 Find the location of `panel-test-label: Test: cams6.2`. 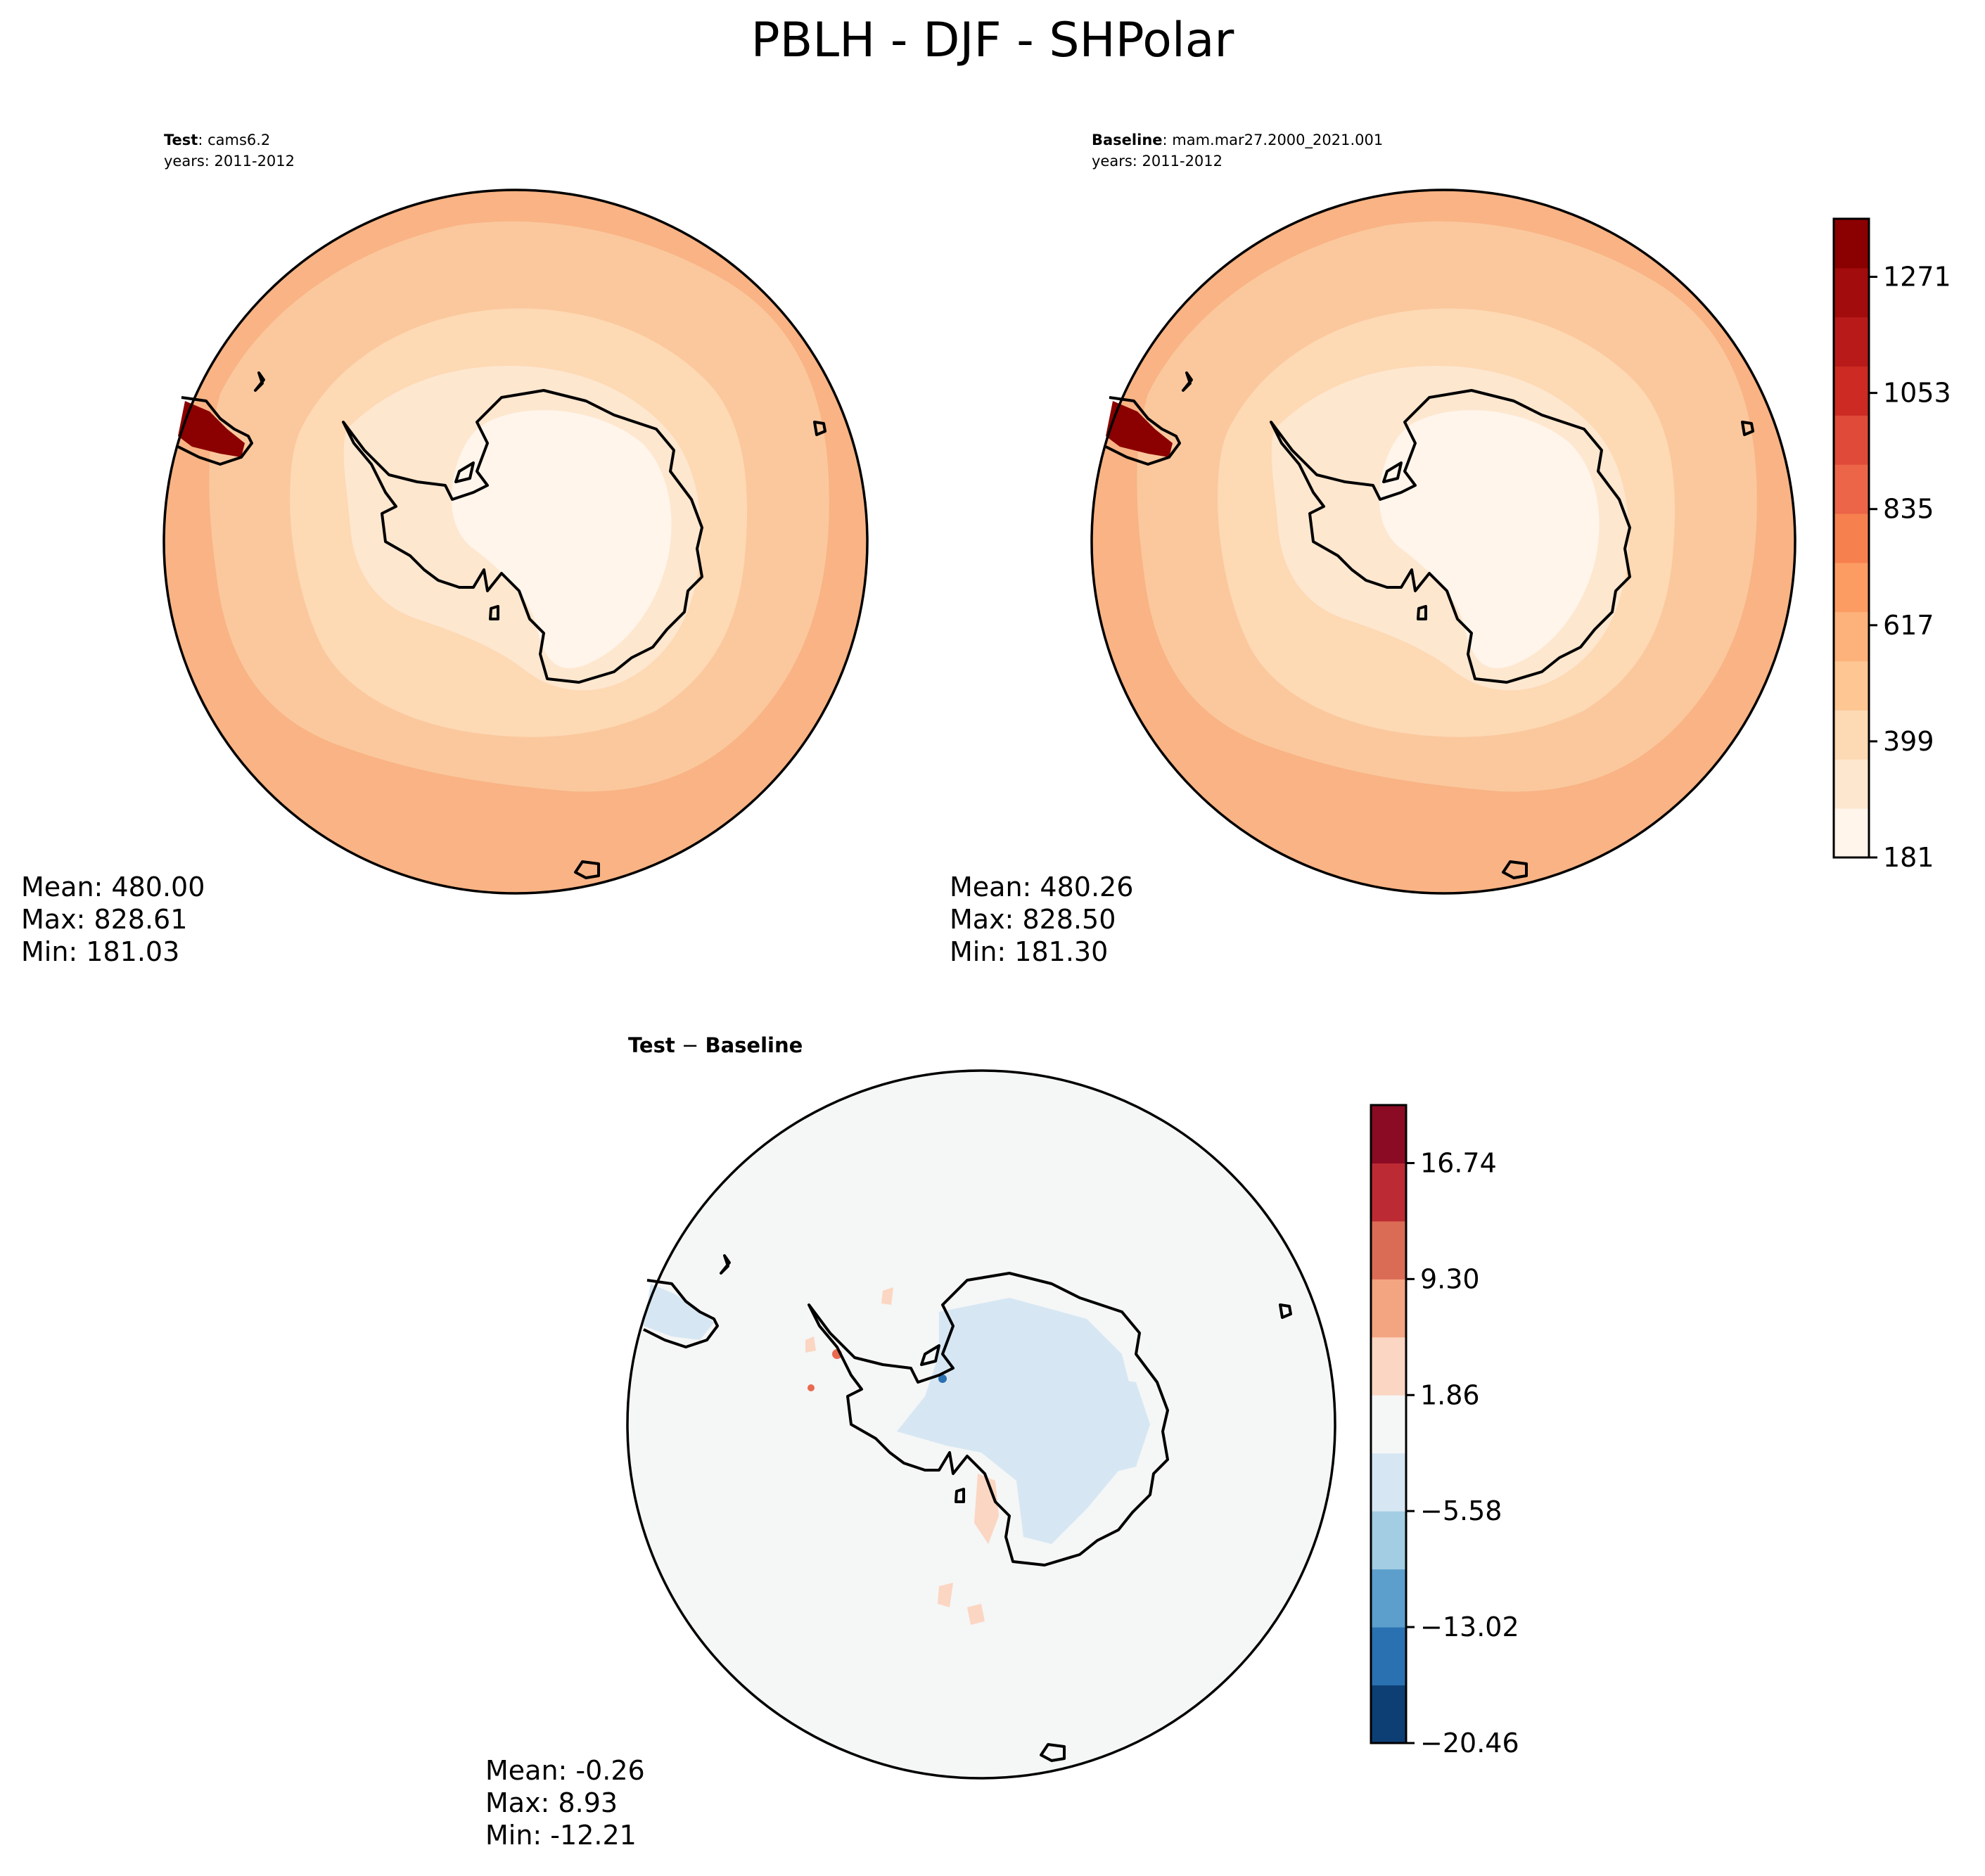

panel-test-label: Test: cams6.2 is located at coordinates (217, 140).